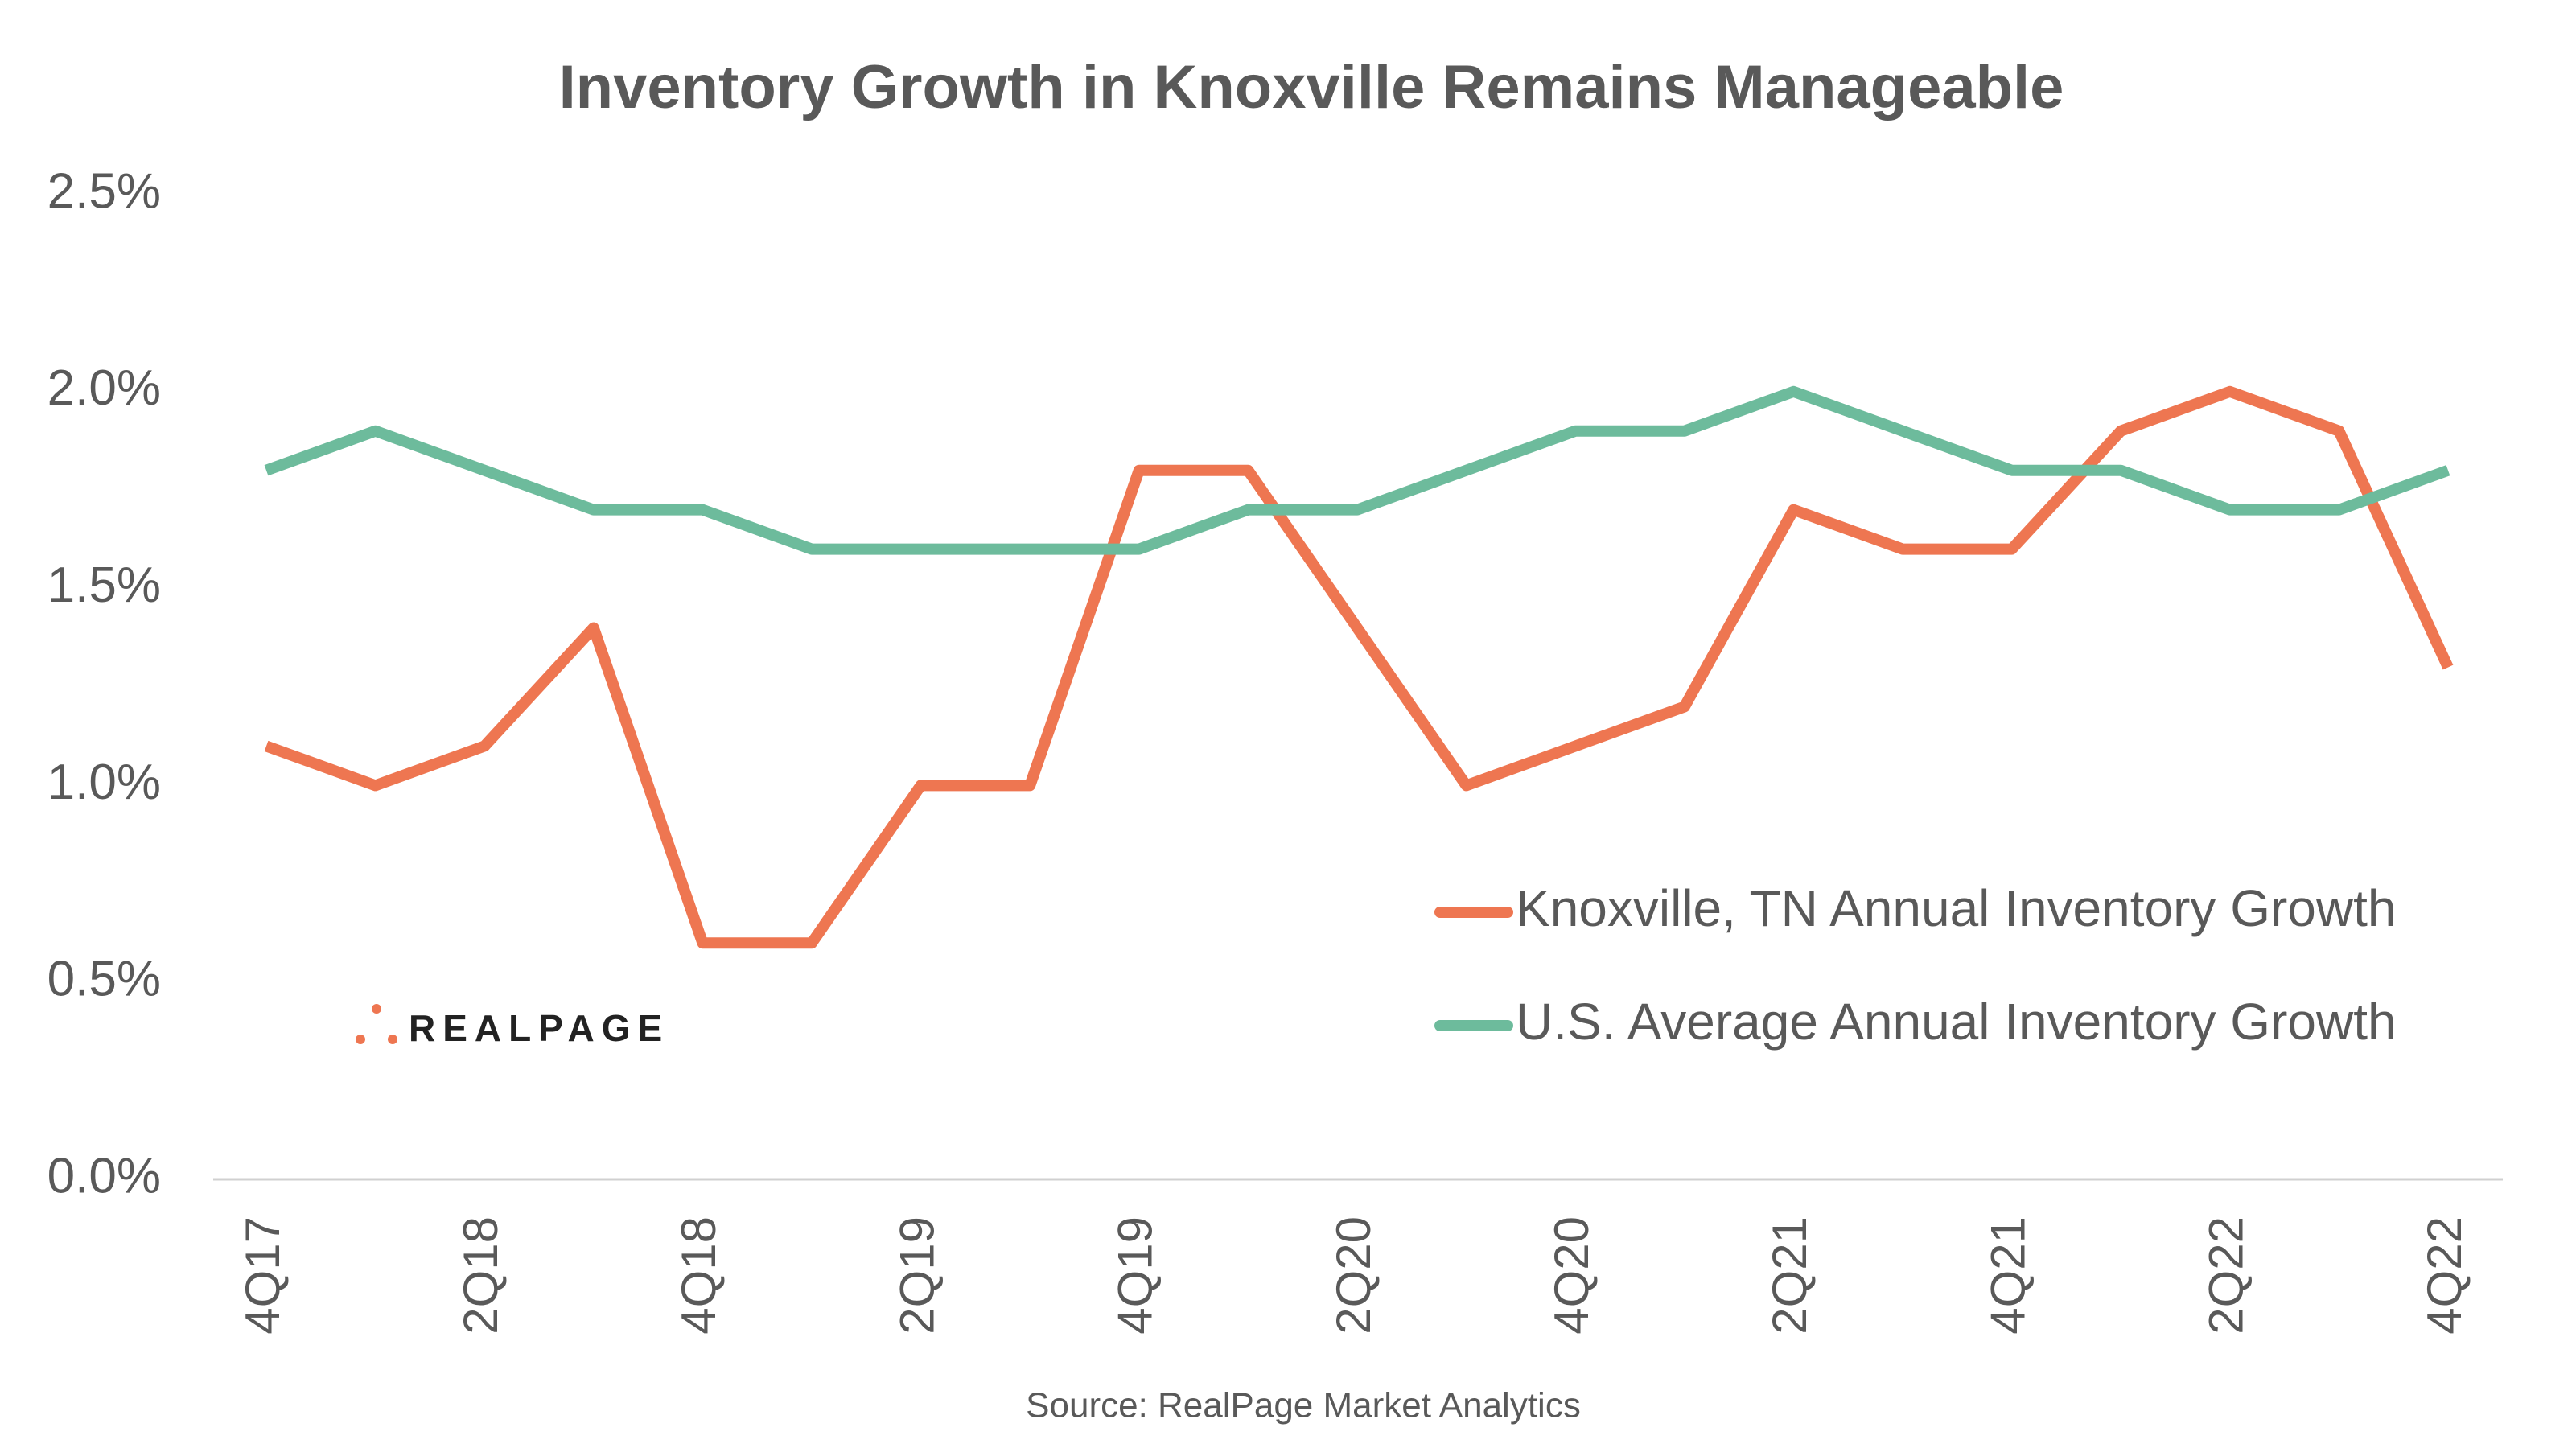  Describe the element at coordinates (699, 1275) in the screenshot. I see `x-tick-label: 4Q18` at that location.